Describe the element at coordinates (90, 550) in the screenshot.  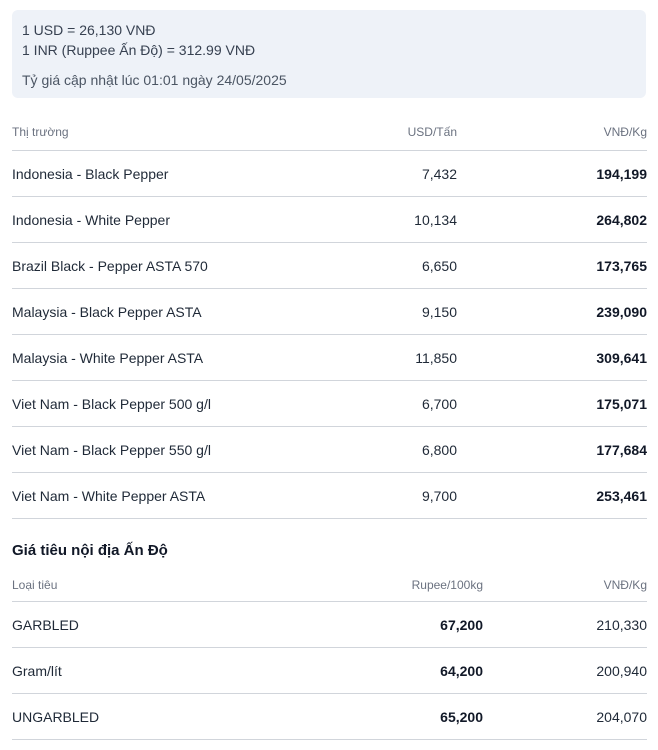
I see `india-section-title: Giá tiêu nội địa Ấn Độ` at that location.